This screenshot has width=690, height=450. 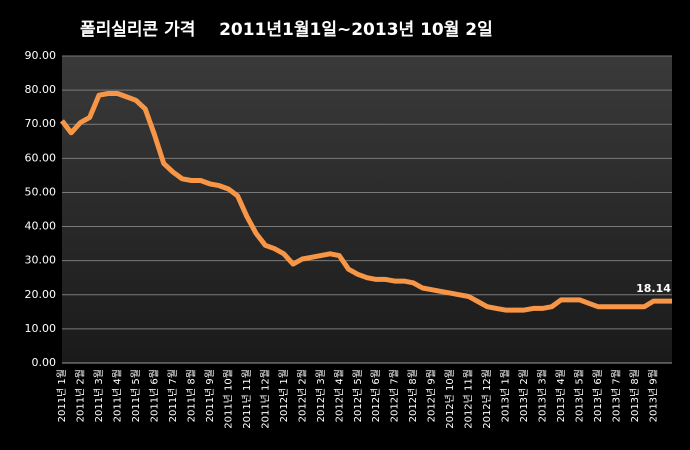 What do you see at coordinates (41, 191) in the screenshot?
I see `y-tick-label: 50.00` at bounding box center [41, 191].